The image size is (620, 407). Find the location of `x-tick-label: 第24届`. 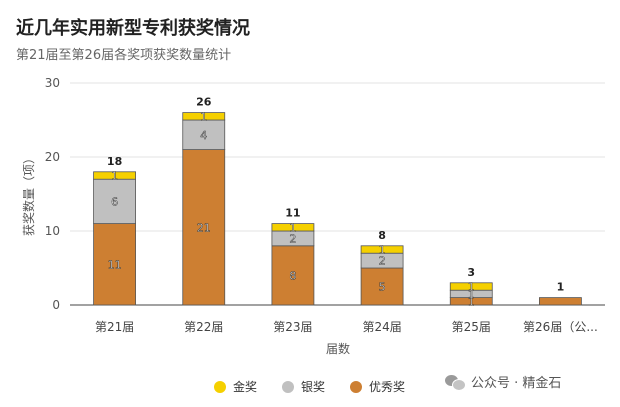

x-tick-label: 第24届 is located at coordinates (381, 327).